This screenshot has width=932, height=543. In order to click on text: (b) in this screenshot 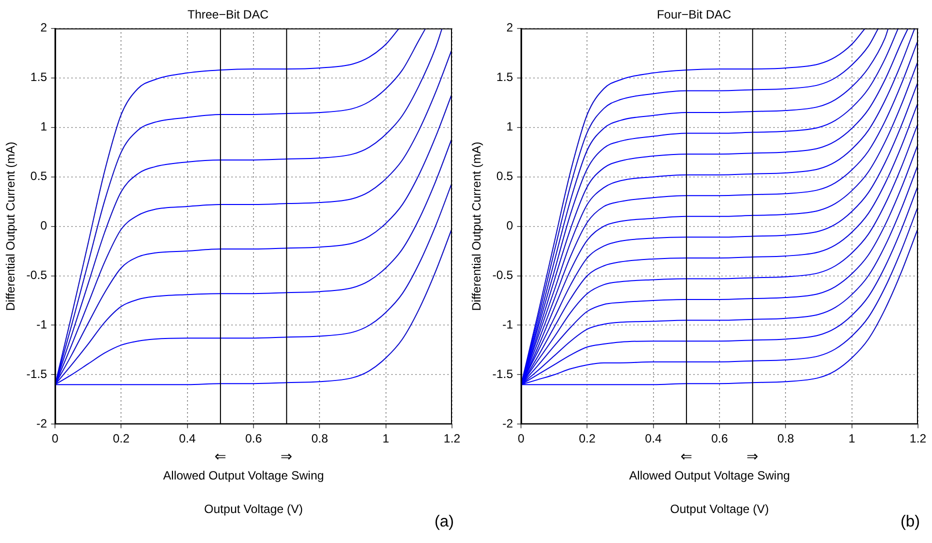, I will do `click(910, 521)`.